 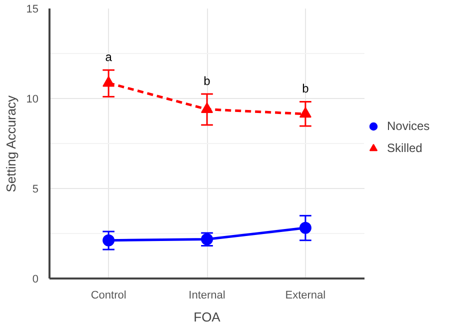 What do you see at coordinates (408, 126) in the screenshot?
I see `legend-label: Novices` at bounding box center [408, 126].